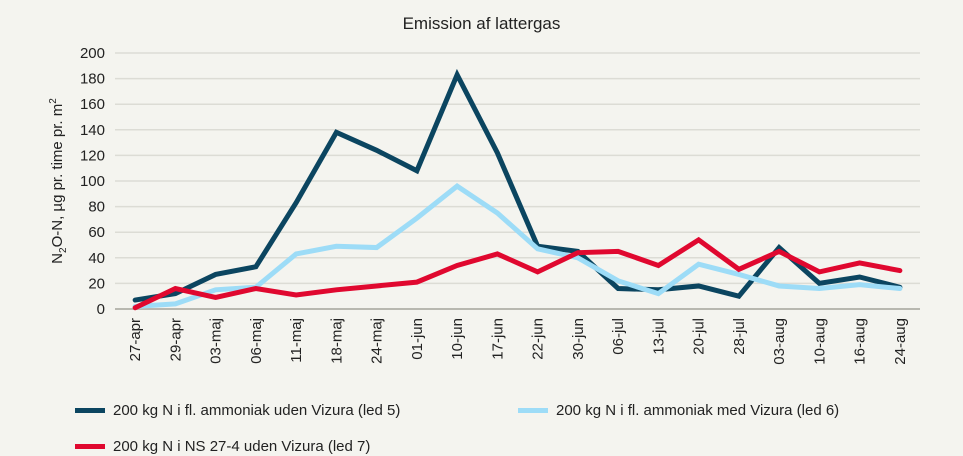  I want to click on y-tick-label: 160, so click(92, 104).